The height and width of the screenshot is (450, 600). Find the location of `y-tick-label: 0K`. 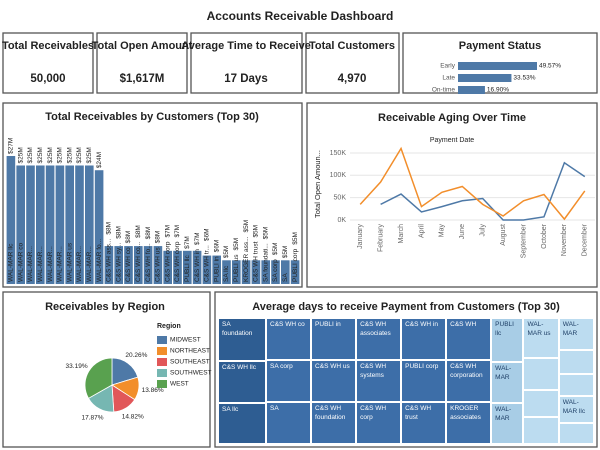

y-tick-label: 0K is located at coordinates (341, 220).